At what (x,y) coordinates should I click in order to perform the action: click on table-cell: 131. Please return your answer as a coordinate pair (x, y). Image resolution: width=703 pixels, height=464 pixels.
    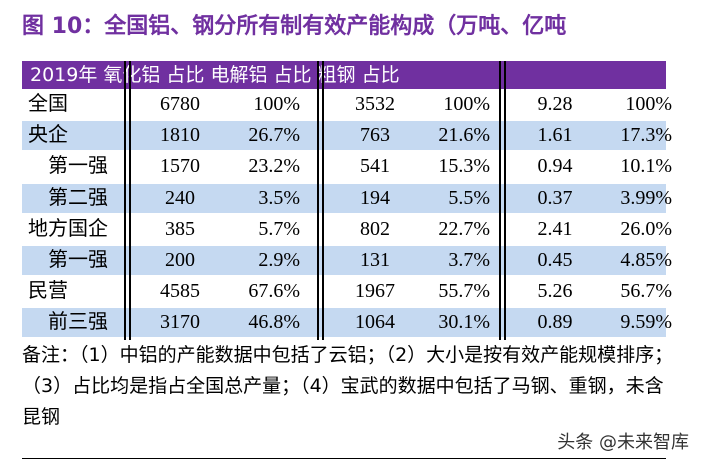
    Looking at the image, I should click on (375, 260).